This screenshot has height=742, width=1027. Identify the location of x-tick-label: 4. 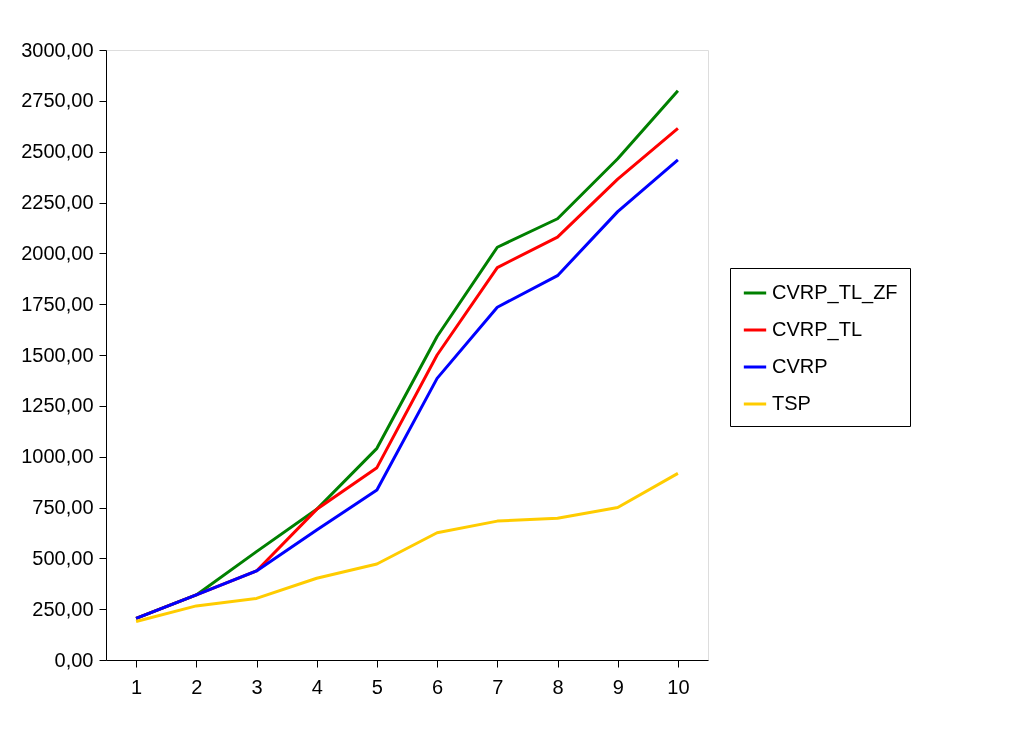
(317, 686).